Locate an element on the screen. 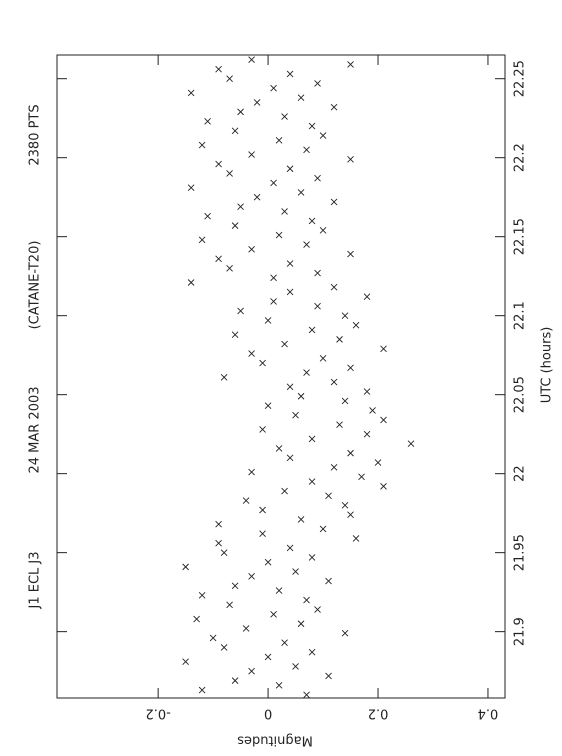 Image resolution: width=562 pixels, height=756 pixels. x-tick-label: 21.9 is located at coordinates (520, 631).